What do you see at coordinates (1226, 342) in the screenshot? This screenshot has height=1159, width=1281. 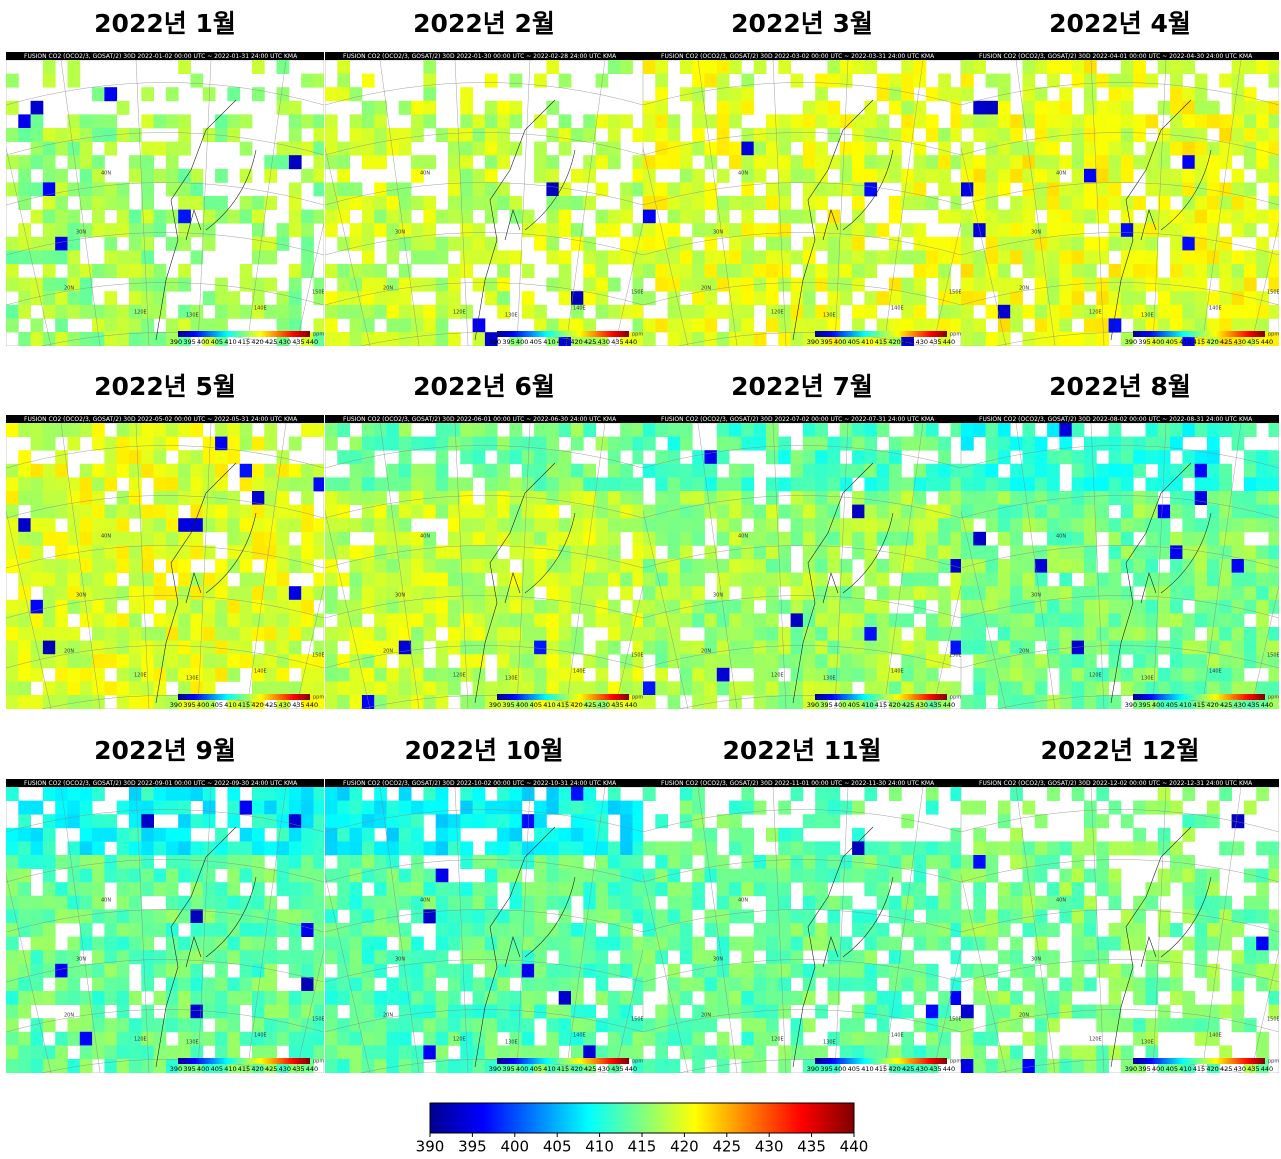 I see `mini-colorbar-label: 425` at bounding box center [1226, 342].